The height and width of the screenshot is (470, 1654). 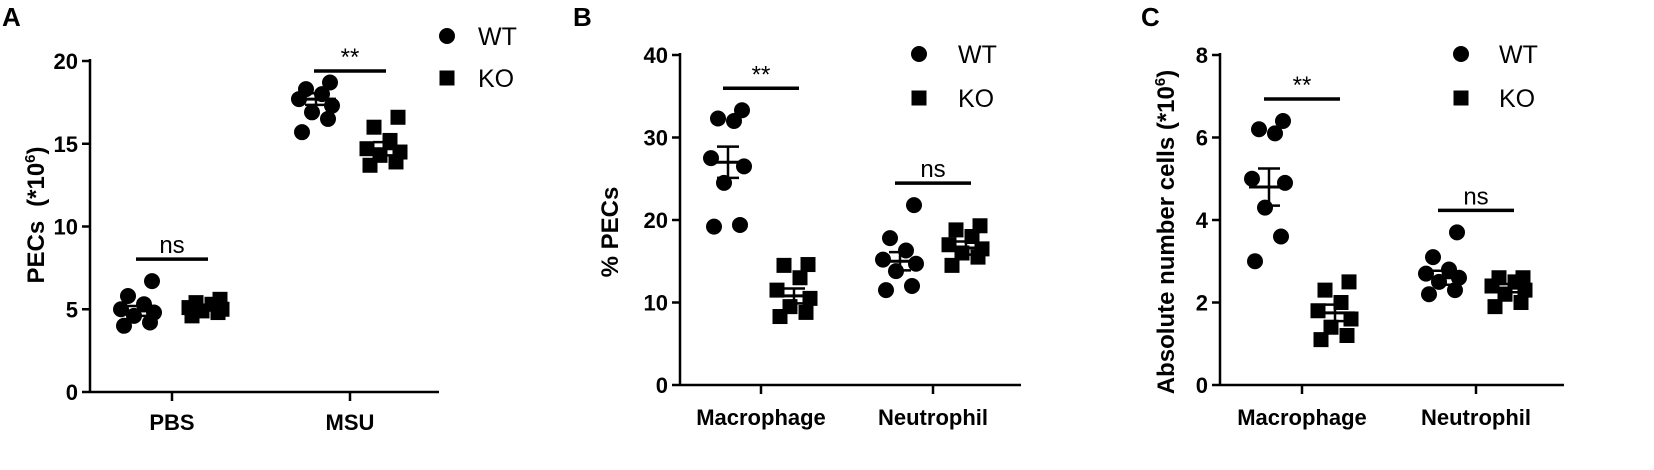 I want to click on panel-a-ytick-label: 20, so click(x=66, y=61).